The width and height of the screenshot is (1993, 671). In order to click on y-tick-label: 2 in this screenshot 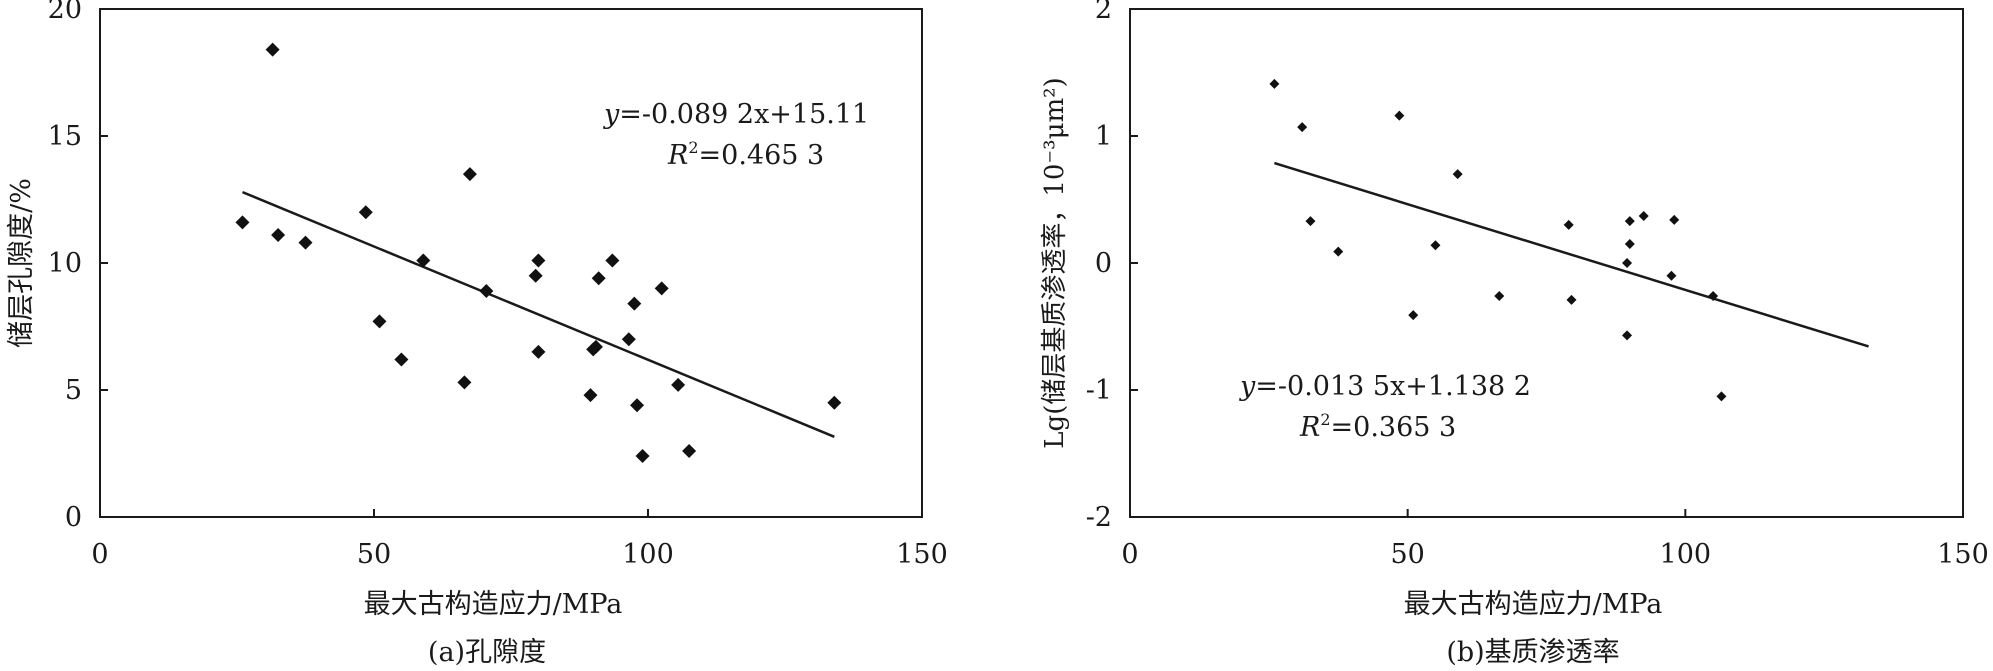, I will do `click(1103, 12)`.